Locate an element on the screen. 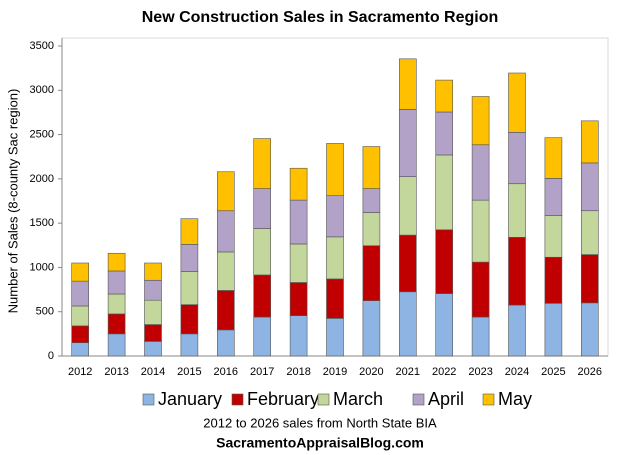 This screenshot has width=623, height=455. y-tick-label: 2500 is located at coordinates (42, 134).